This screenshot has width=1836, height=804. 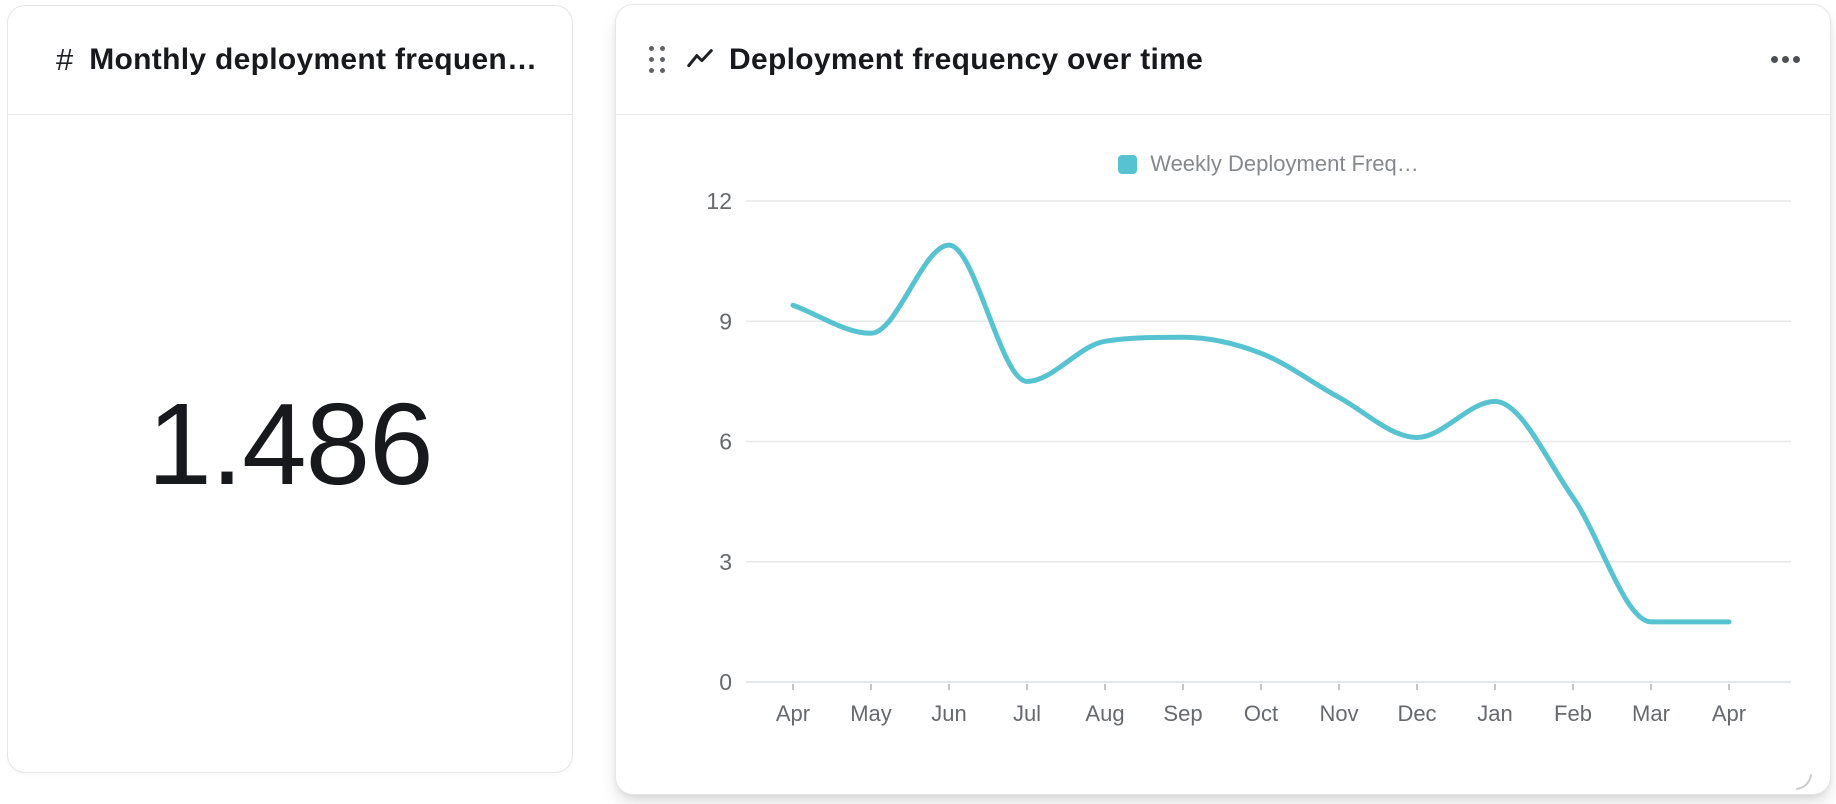 What do you see at coordinates (871, 713) in the screenshot?
I see `x-axis-label: May` at bounding box center [871, 713].